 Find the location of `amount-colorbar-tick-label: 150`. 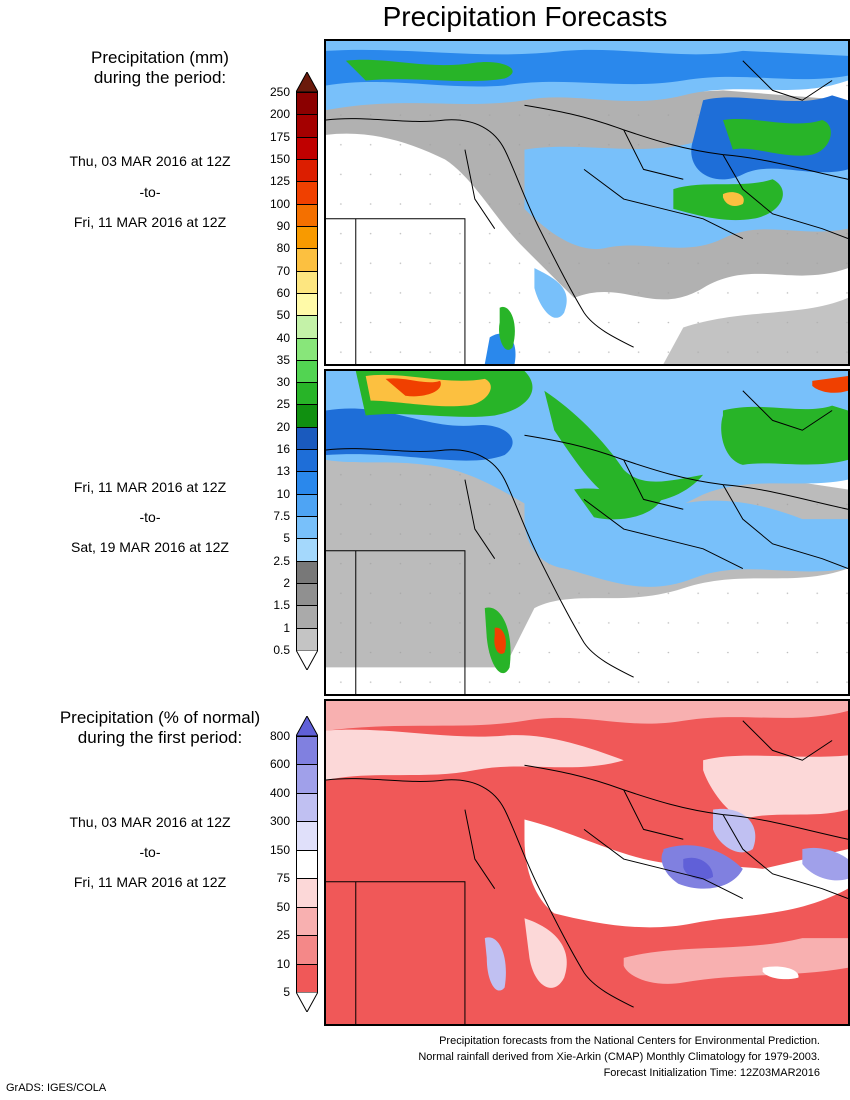

amount-colorbar-tick-label: 150 is located at coordinates (279, 158).